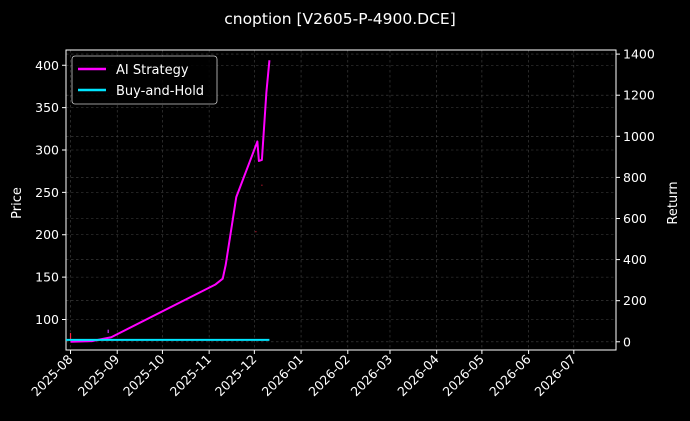 This screenshot has width=690, height=421. What do you see at coordinates (152, 70) in the screenshot?
I see `legend-label-ai-strategy: AI Strategy` at bounding box center [152, 70].